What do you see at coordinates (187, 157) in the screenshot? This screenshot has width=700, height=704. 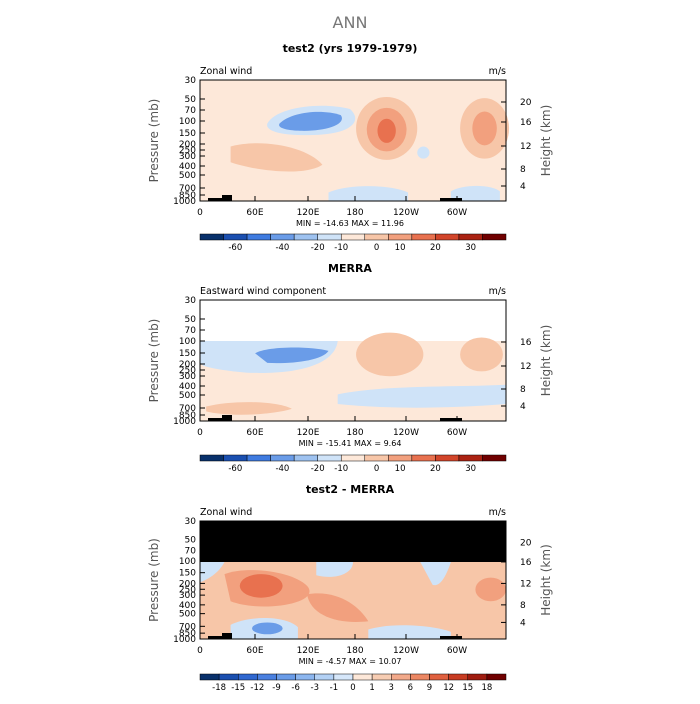 I see `ytick-label: 300` at bounding box center [187, 157].